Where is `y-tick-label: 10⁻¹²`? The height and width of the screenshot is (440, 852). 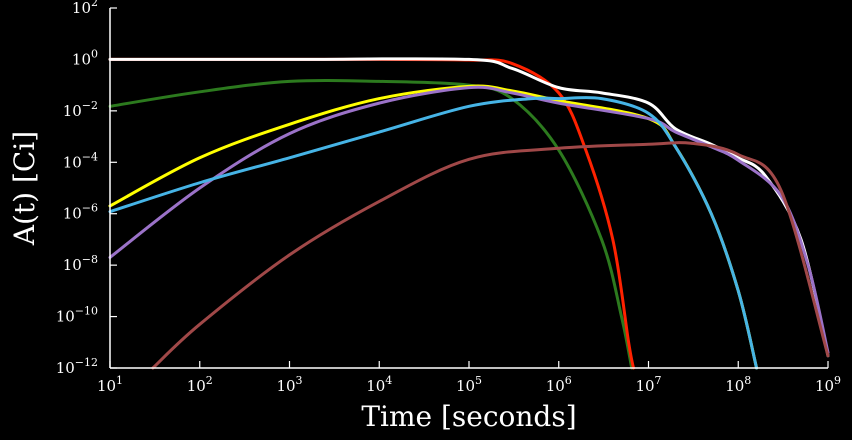 y-tick-label: 10⁻¹² is located at coordinates (77, 366).